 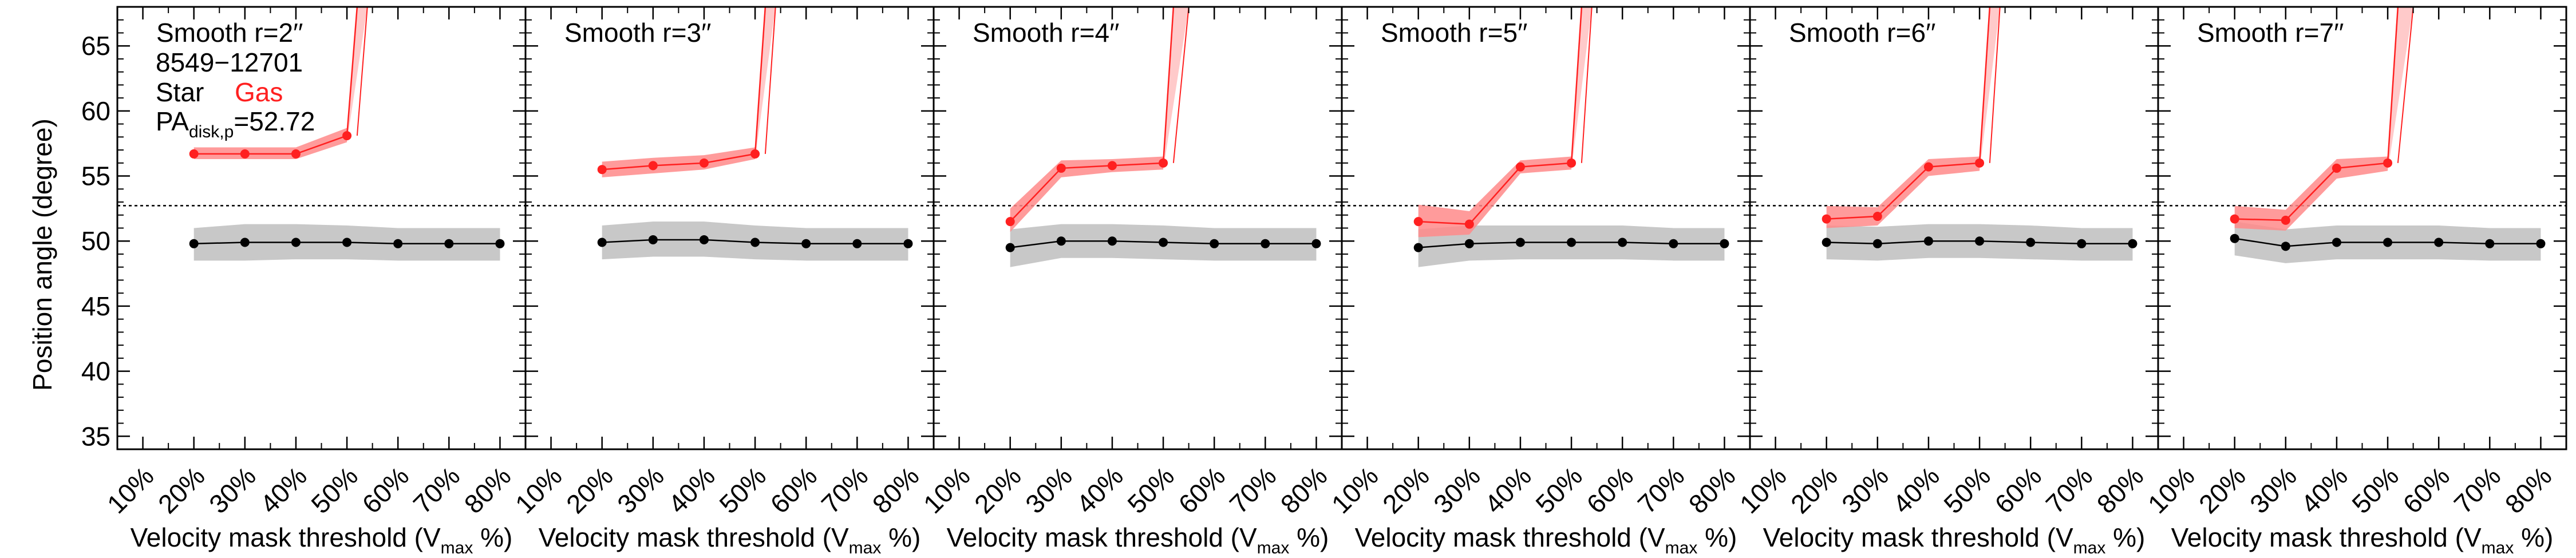 What do you see at coordinates (229, 33) in the screenshot?
I see `panel-title: Smooth r=2′′` at bounding box center [229, 33].